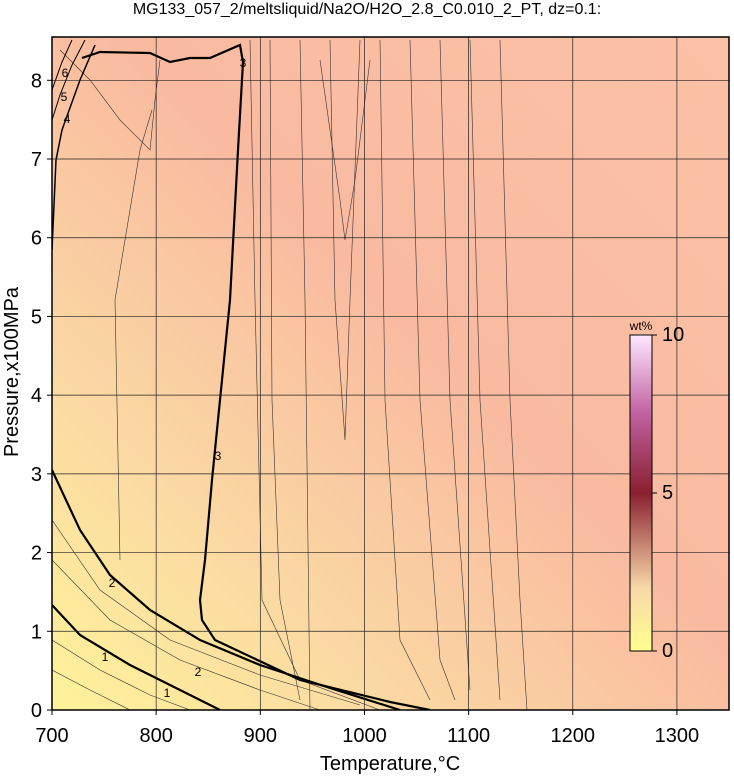 The width and height of the screenshot is (734, 776). Describe the element at coordinates (260, 736) in the screenshot. I see `x-tick-label: 900` at that location.